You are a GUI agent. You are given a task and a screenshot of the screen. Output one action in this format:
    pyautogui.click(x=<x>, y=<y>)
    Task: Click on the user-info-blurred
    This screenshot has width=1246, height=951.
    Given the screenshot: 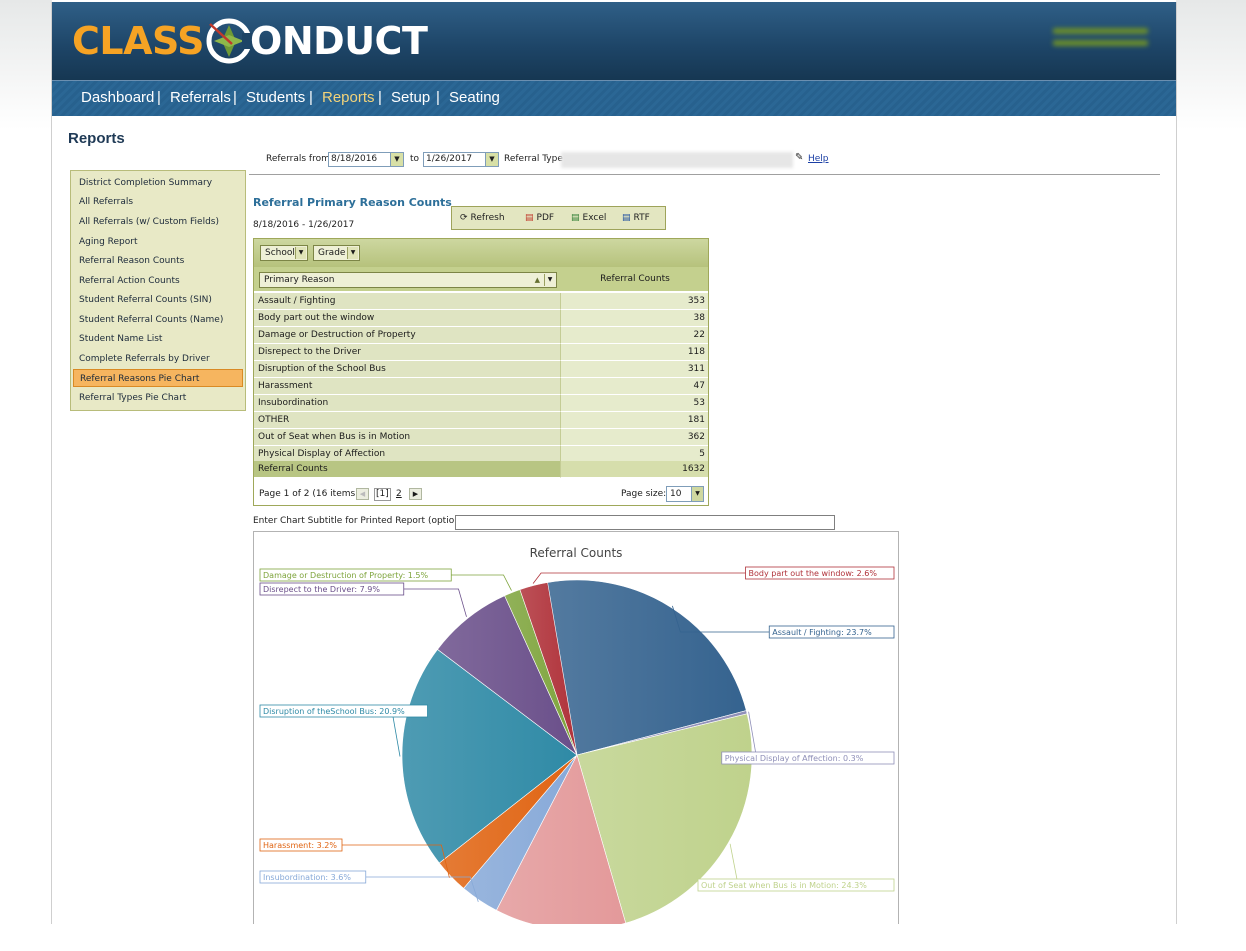 What is the action you would take?
    pyautogui.click(x=1100, y=41)
    